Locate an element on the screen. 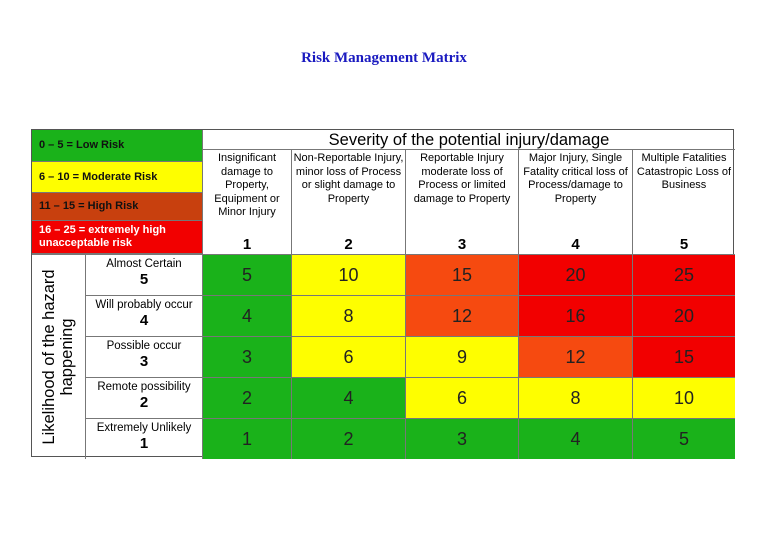 The height and width of the screenshot is (543, 768). column-header-number: 3 is located at coordinates (462, 244).